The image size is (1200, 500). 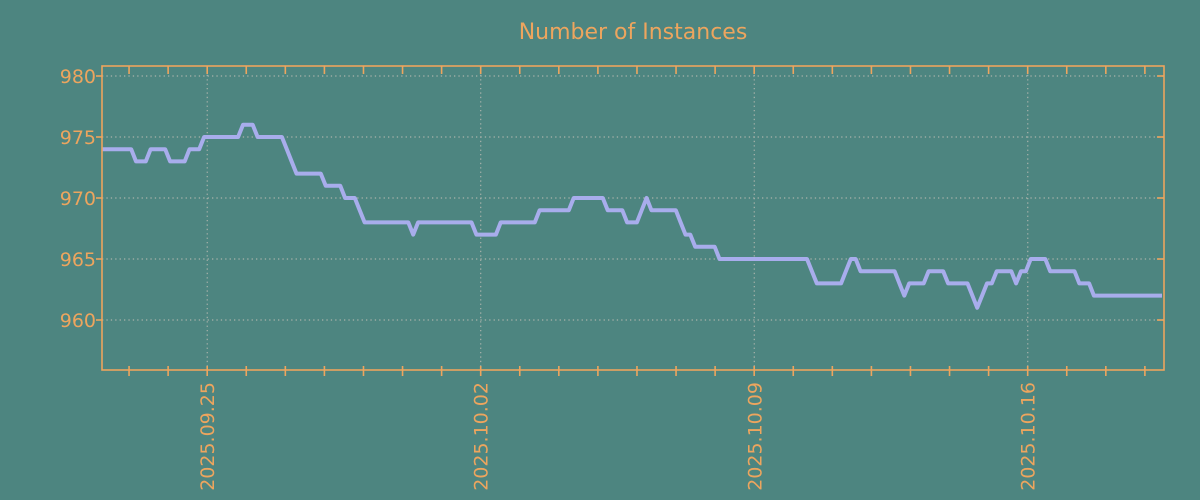 What do you see at coordinates (208, 436) in the screenshot?
I see `x-tick-label: 2025.09.25` at bounding box center [208, 436].